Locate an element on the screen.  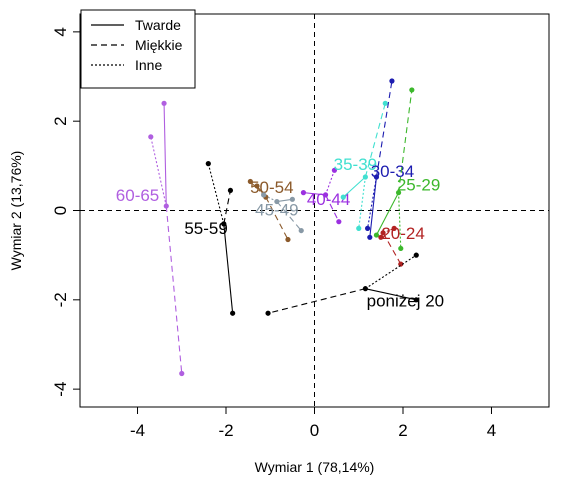
group-label: 40-44 is located at coordinates (328, 199).